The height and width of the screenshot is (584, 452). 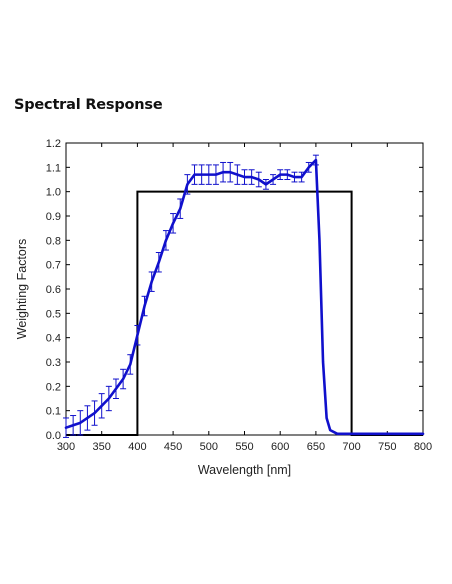 I want to click on x-tick-label: 600, so click(x=280, y=447).